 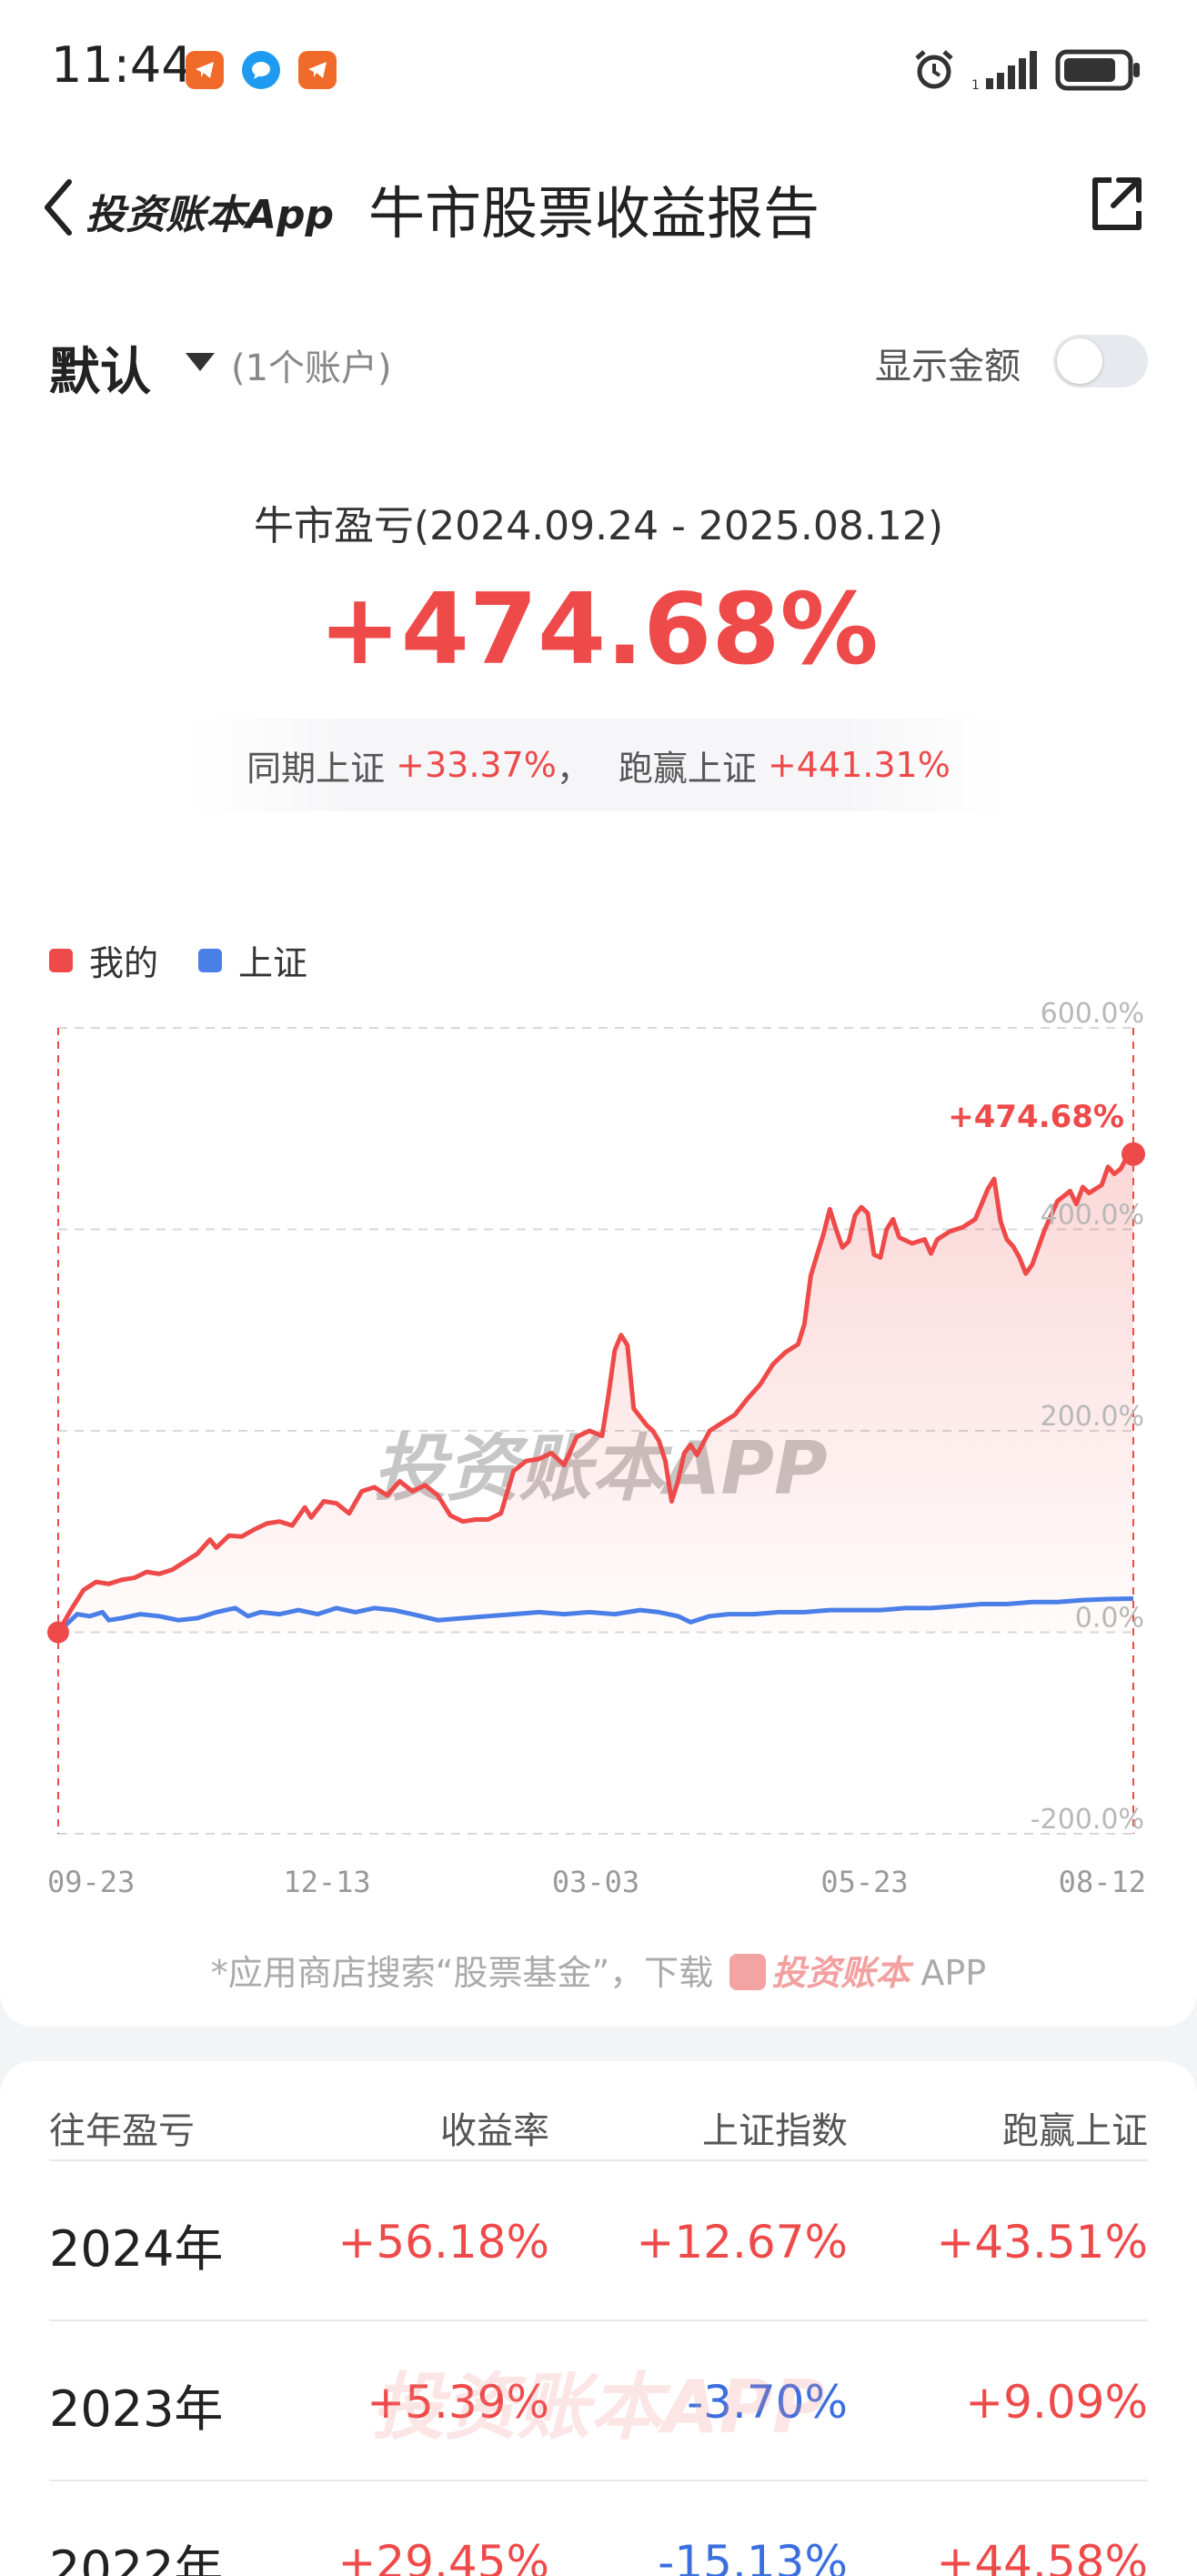 I want to click on share-button, so click(x=1117, y=205).